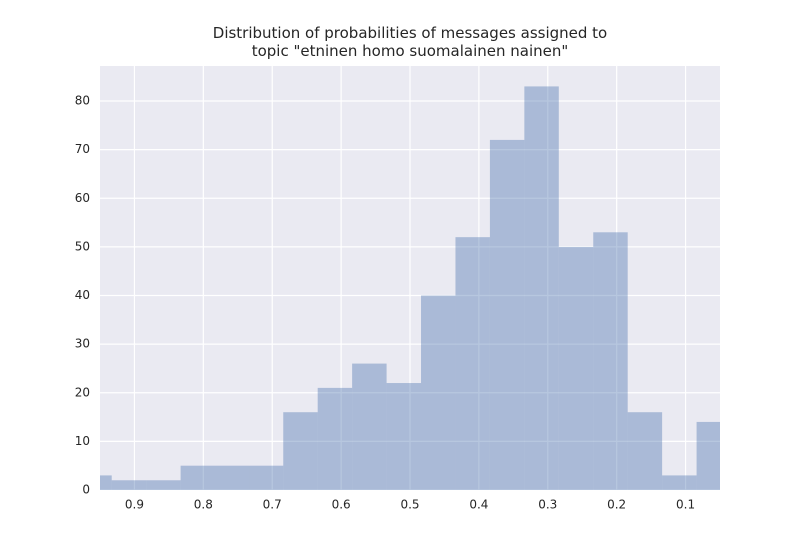 The width and height of the screenshot is (800, 550). I want to click on y-tick-label: 80, so click(82, 101).